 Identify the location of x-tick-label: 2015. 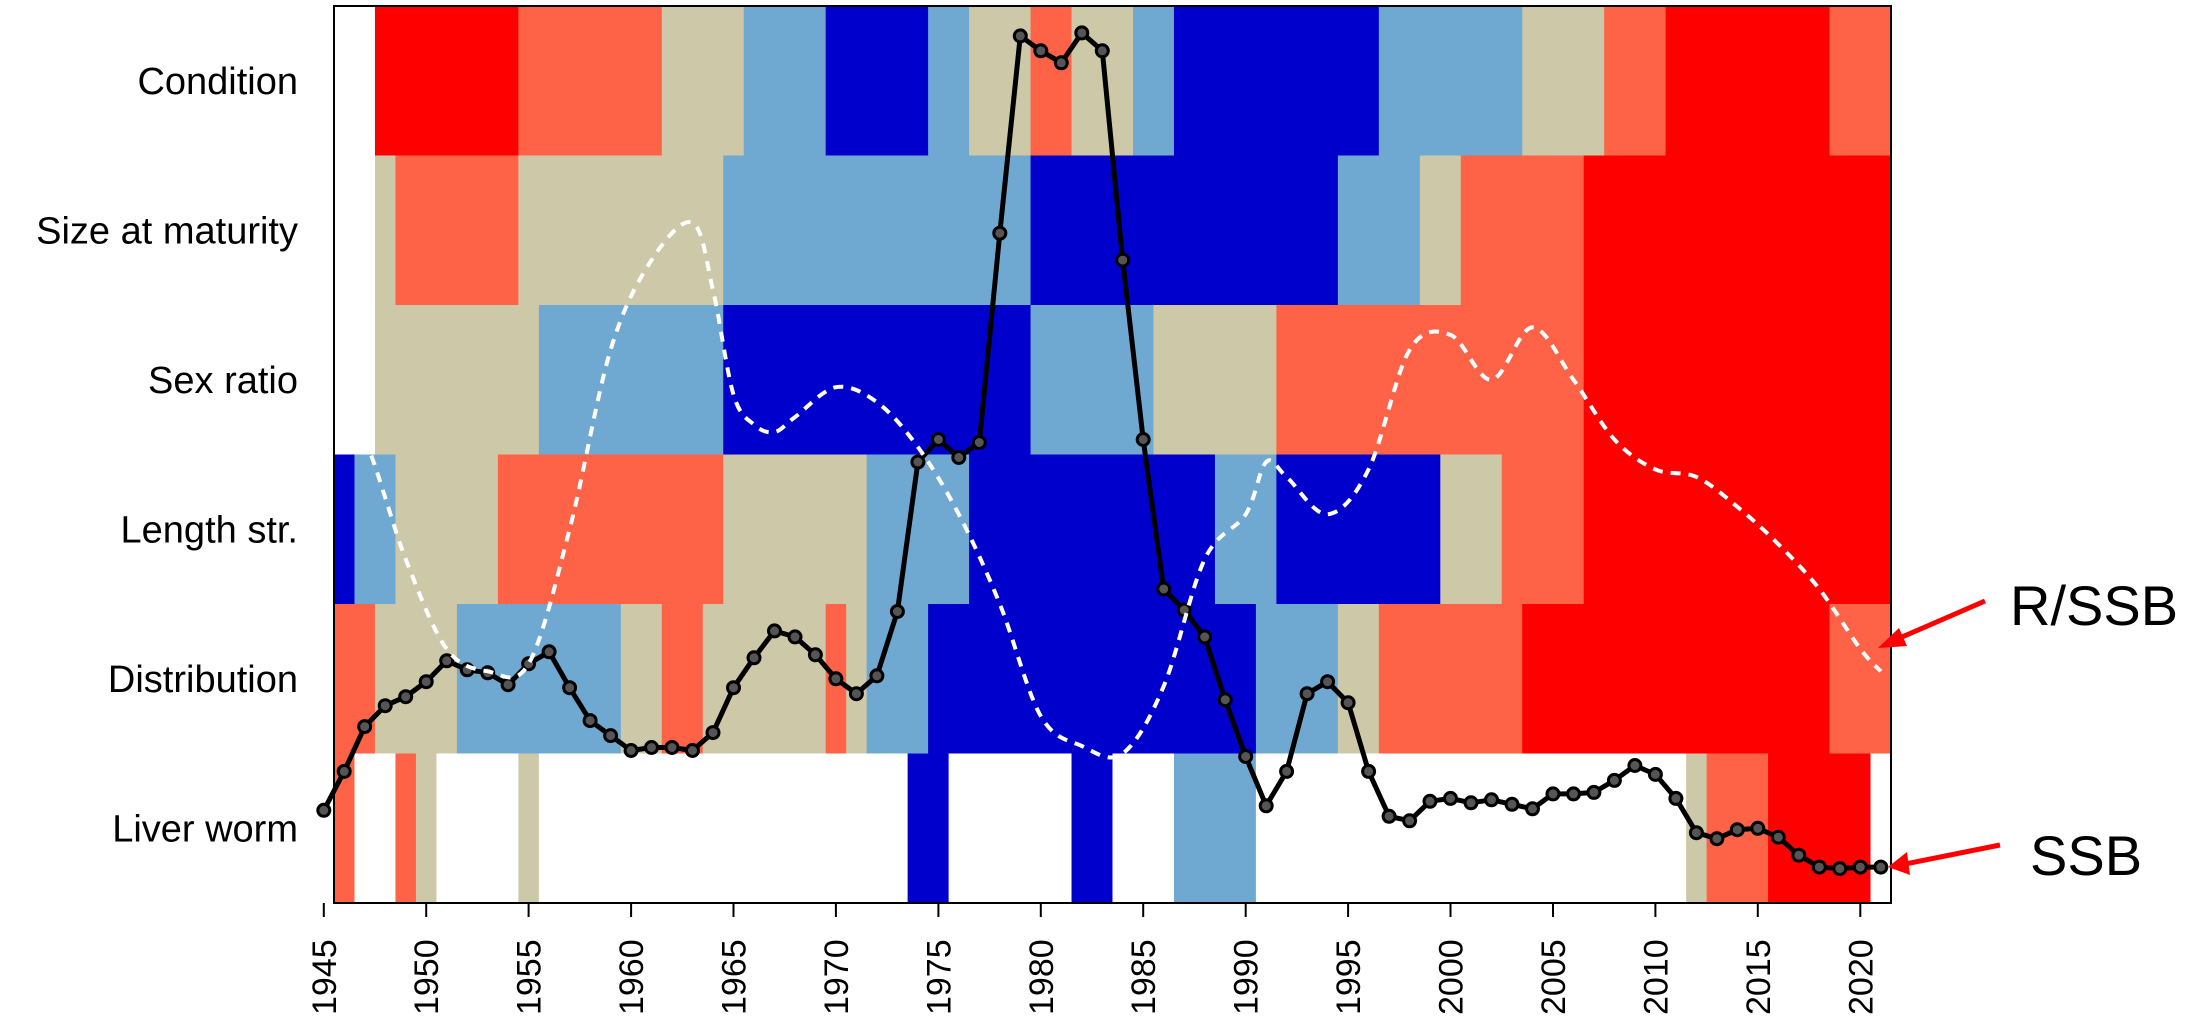
(1759, 977).